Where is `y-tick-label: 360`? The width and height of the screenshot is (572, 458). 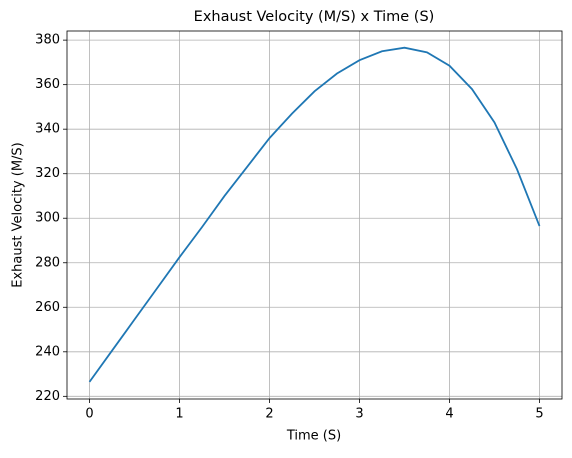
y-tick-label: 360 is located at coordinates (47, 84).